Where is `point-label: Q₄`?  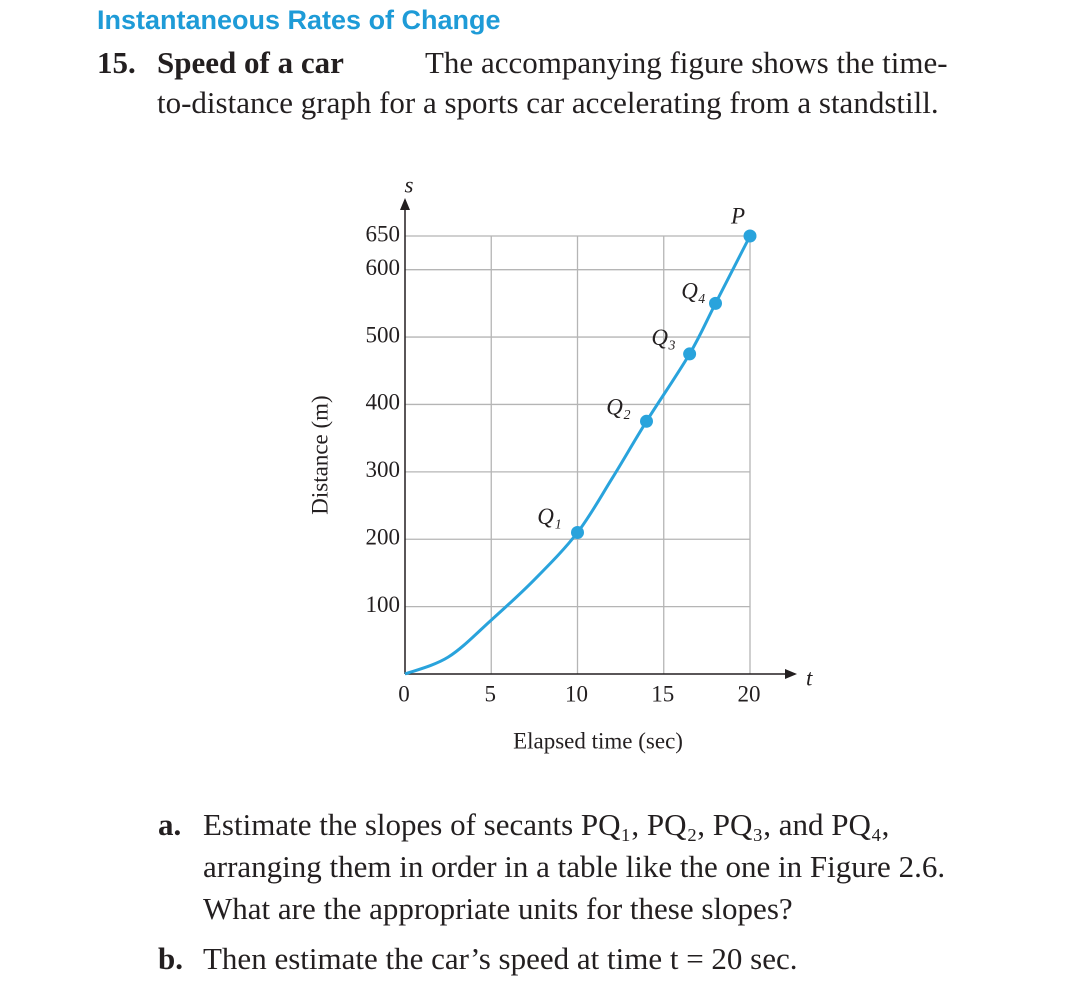 point-label: Q₄ is located at coordinates (693, 291).